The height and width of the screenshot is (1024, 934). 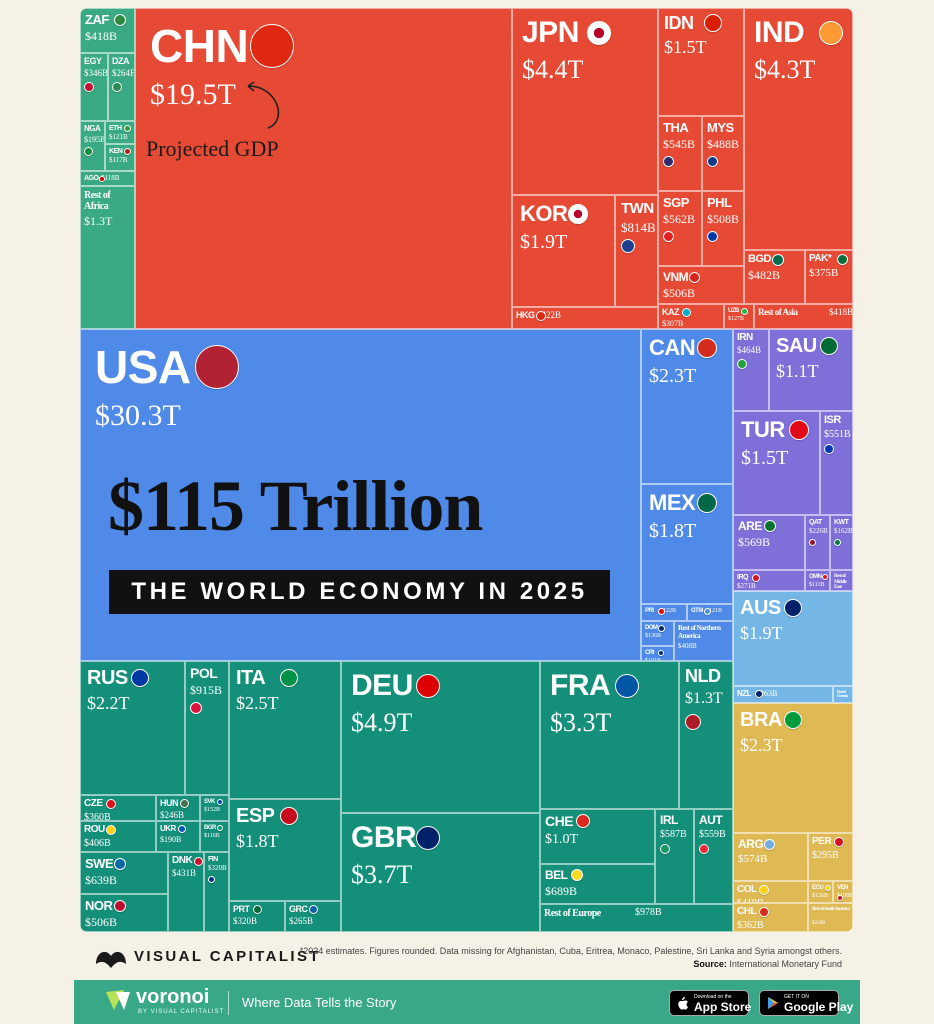 I want to click on country-code-label: RUS, so click(x=107, y=678).